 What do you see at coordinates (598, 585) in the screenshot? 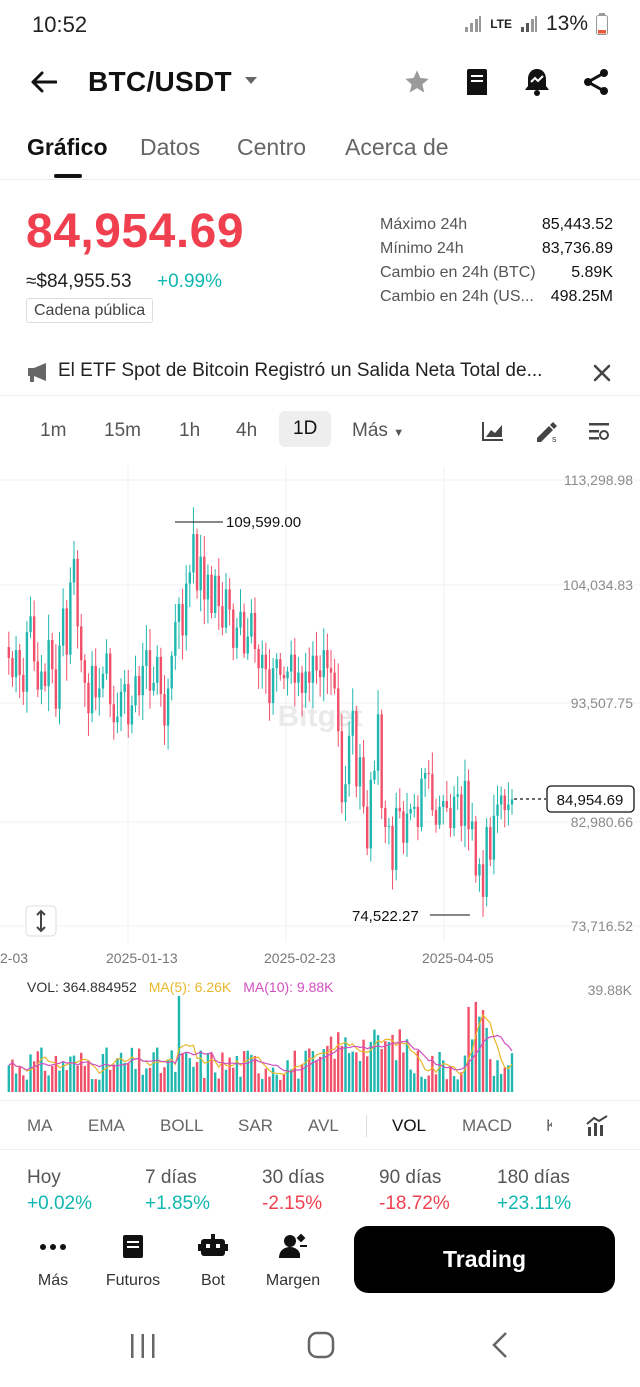
I see `y-tick-label: 104,034.83` at bounding box center [598, 585].